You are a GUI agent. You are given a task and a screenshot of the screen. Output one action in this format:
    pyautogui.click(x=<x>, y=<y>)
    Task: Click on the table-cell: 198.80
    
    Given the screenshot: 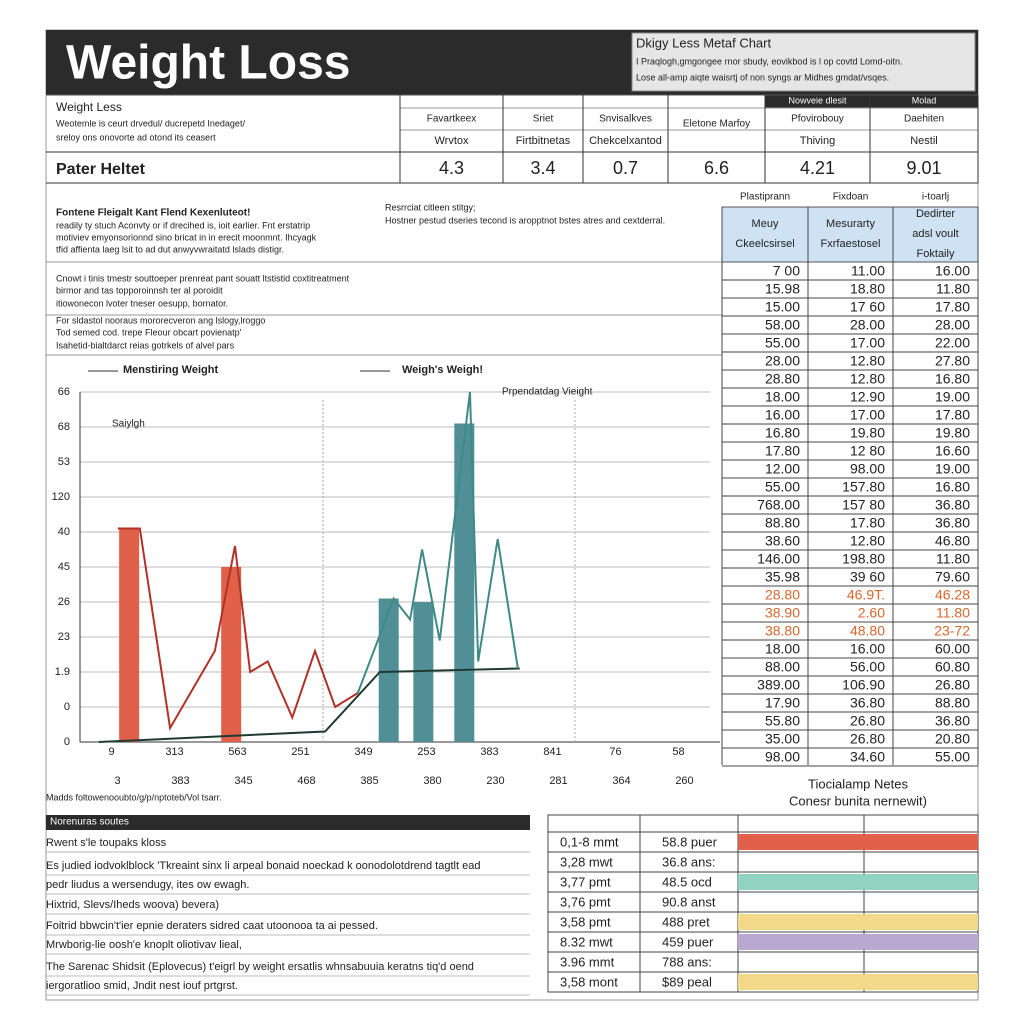 What is the action you would take?
    pyautogui.click(x=863, y=559)
    